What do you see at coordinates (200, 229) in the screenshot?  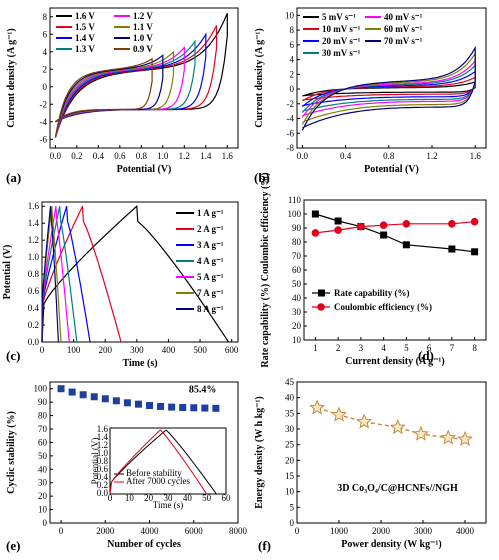 I see `legend-entry: 2 A g⁻¹` at bounding box center [200, 229].